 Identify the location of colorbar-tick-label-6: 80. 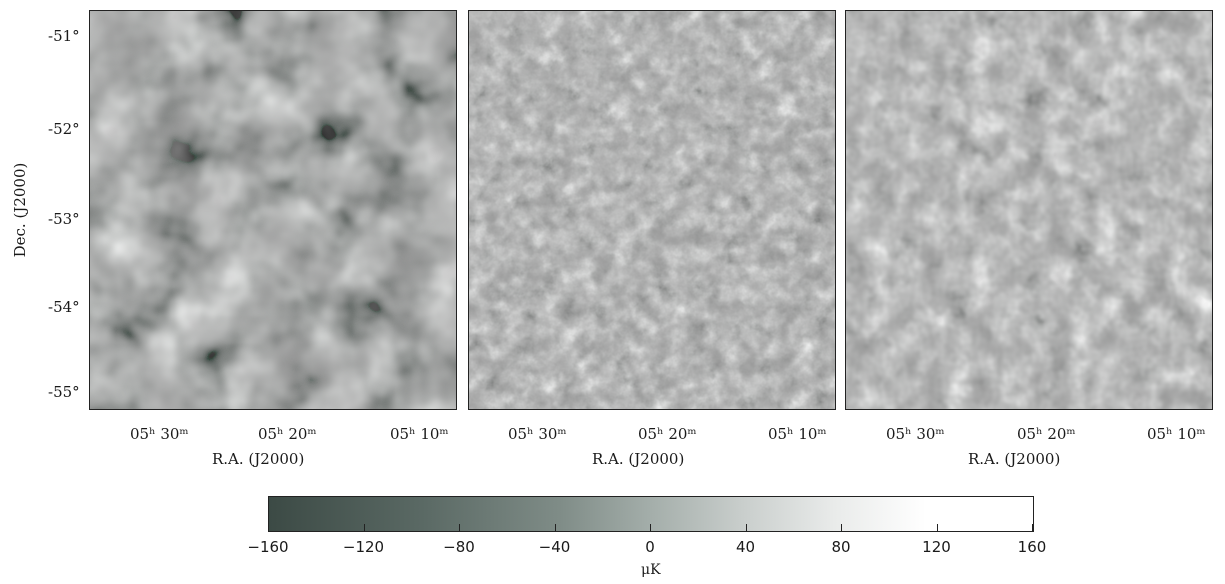
(841, 547).